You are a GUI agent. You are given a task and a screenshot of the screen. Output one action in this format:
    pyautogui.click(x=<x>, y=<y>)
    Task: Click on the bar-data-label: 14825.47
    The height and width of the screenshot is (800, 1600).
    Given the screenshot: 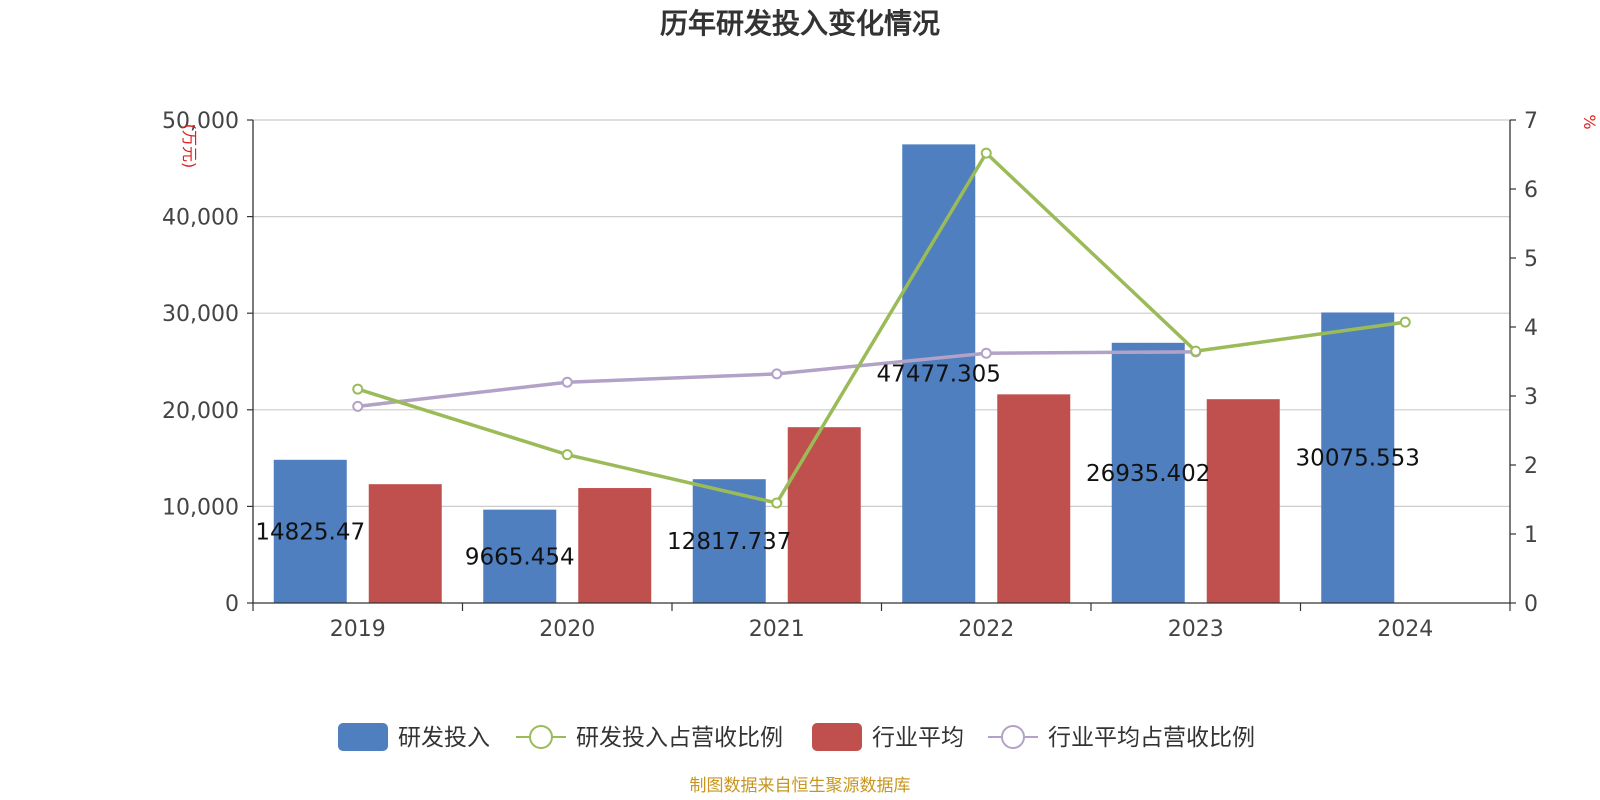 What is the action you would take?
    pyautogui.click(x=310, y=532)
    